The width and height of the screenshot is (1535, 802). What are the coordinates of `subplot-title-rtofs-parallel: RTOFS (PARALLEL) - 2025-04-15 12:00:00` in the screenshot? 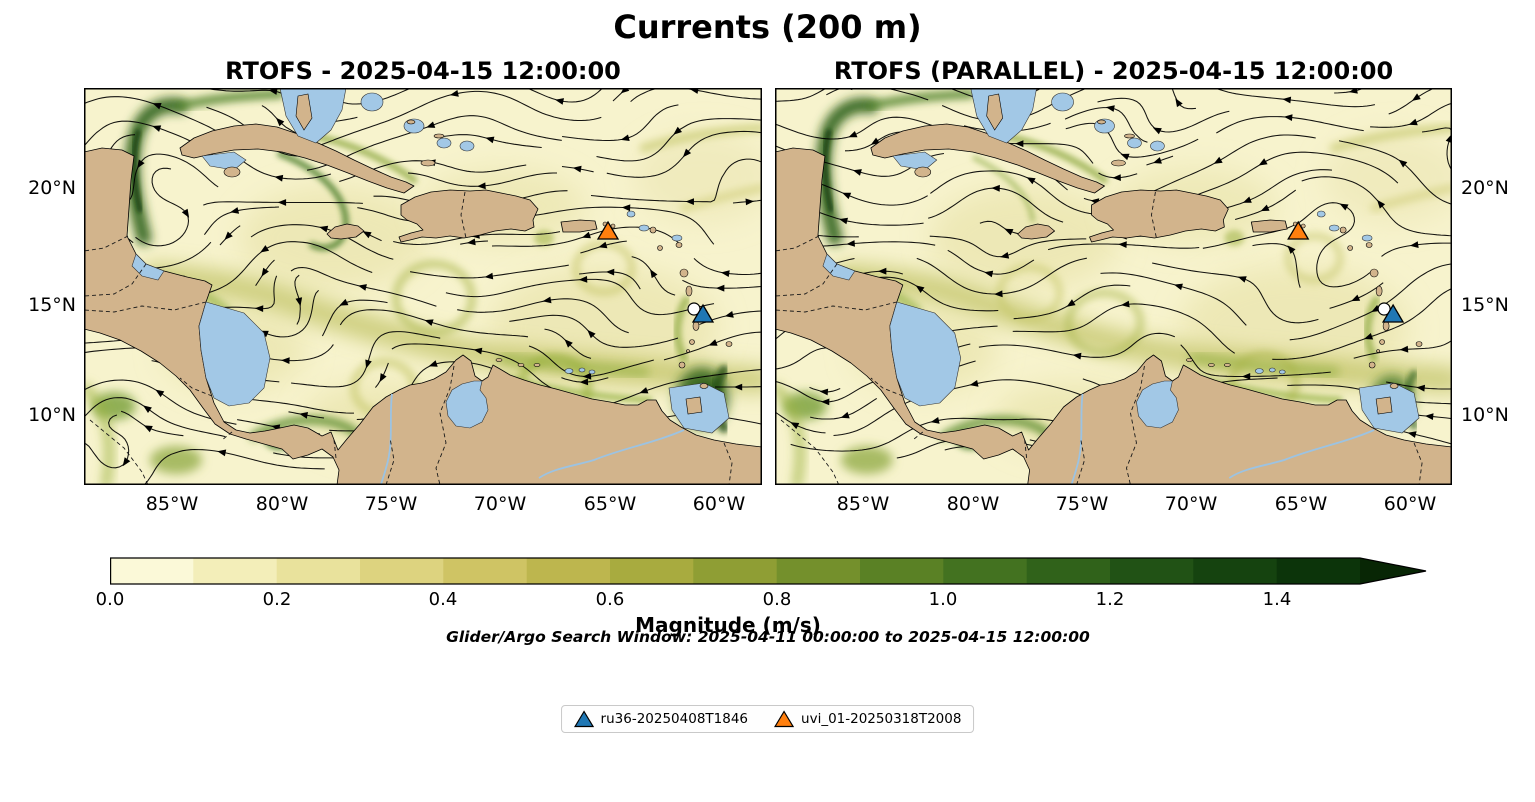 It's located at (1113, 71).